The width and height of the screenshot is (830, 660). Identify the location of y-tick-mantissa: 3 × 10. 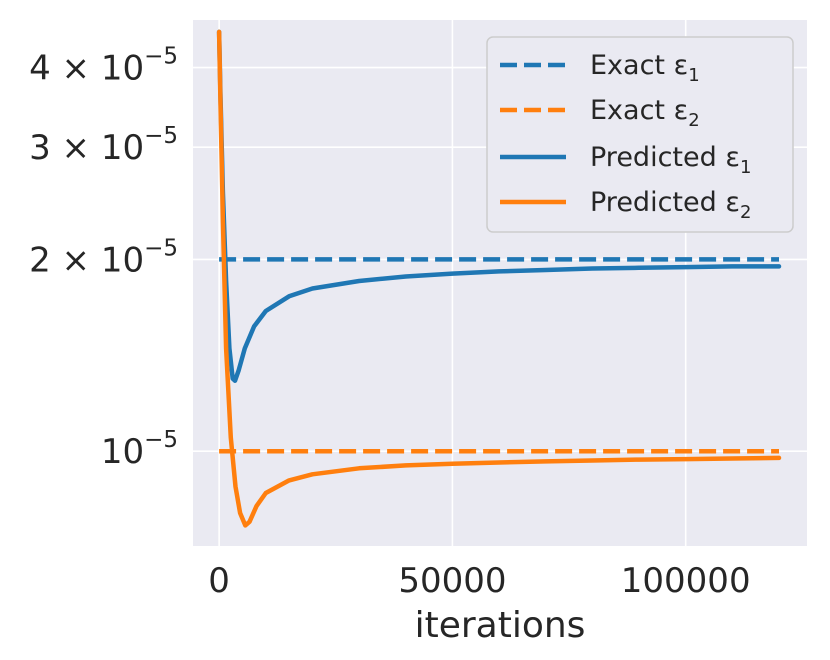
(86, 148).